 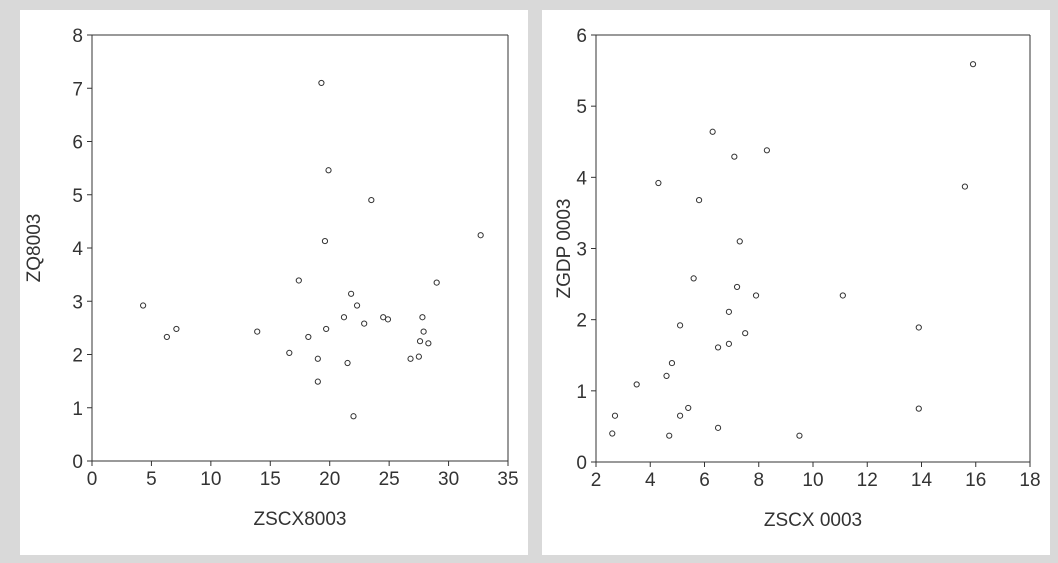 I want to click on x-tick-label: 18, so click(x=1029, y=480).